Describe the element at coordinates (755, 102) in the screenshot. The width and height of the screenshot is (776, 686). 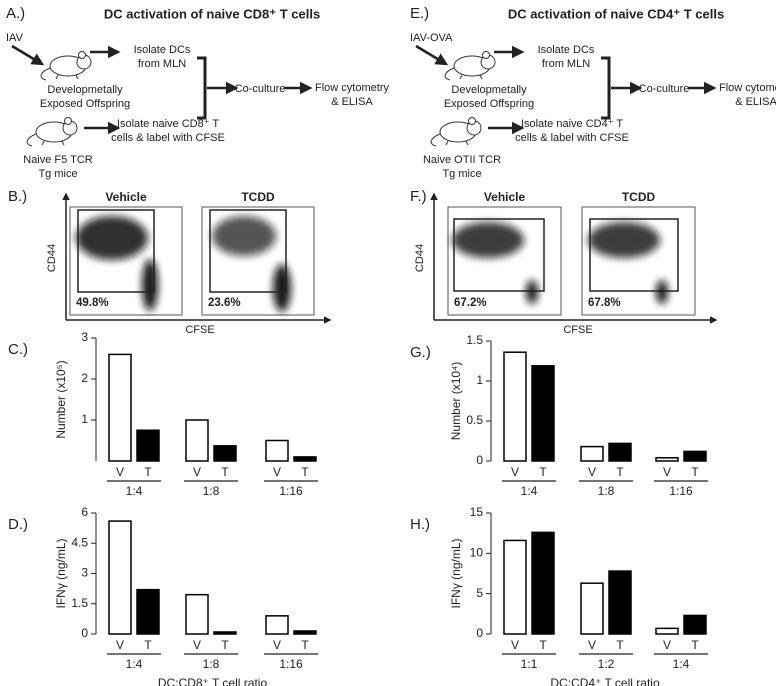
I see `label: & ELISA` at that location.